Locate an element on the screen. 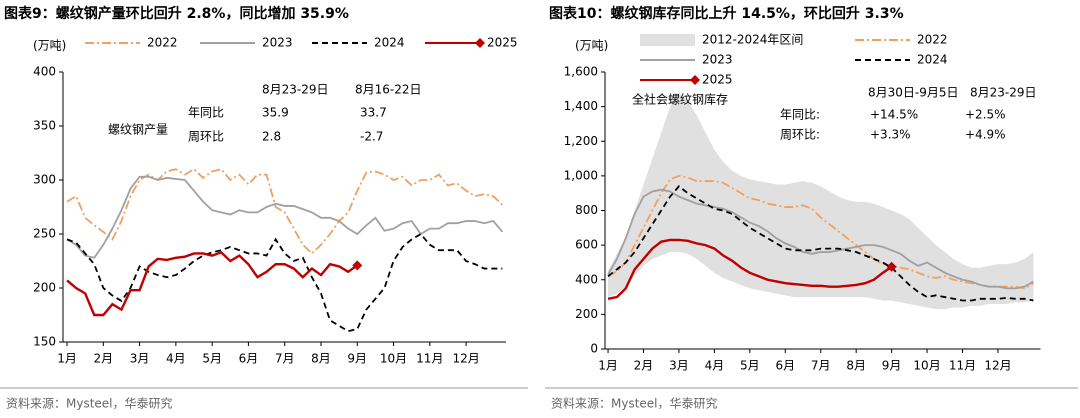 This screenshot has height=418, width=1080. y-tick-label: 250 is located at coordinates (44, 234).